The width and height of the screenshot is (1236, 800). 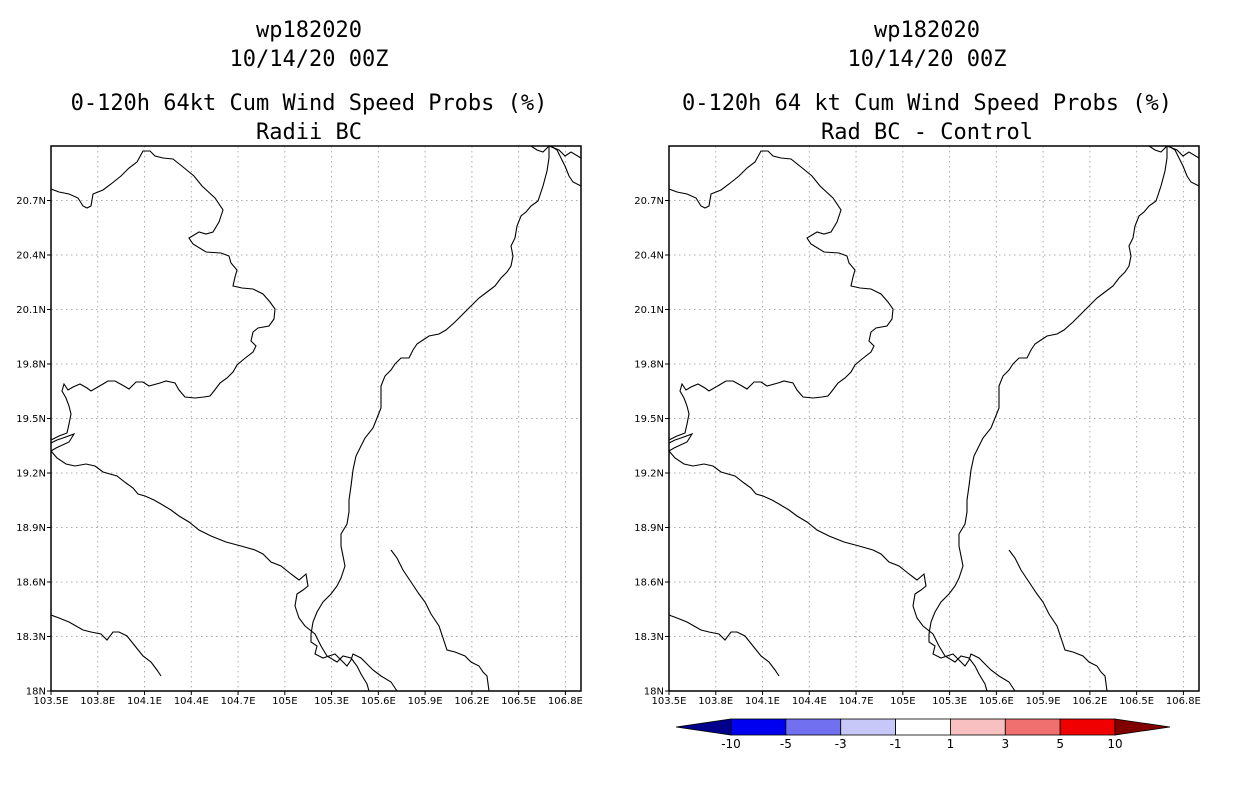 What do you see at coordinates (331, 701) in the screenshot?
I see `left-x-tick-label: 105.3E` at bounding box center [331, 701].